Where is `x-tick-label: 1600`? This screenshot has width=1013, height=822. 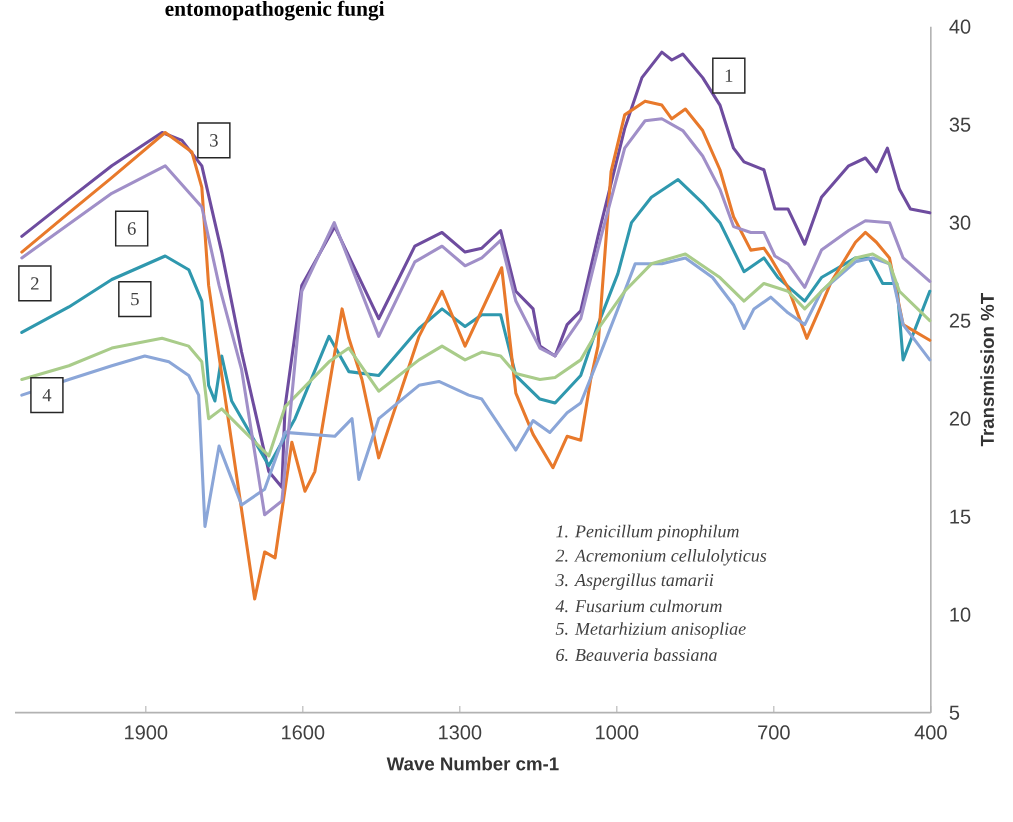 x-tick-label: 1600 is located at coordinates (303, 732).